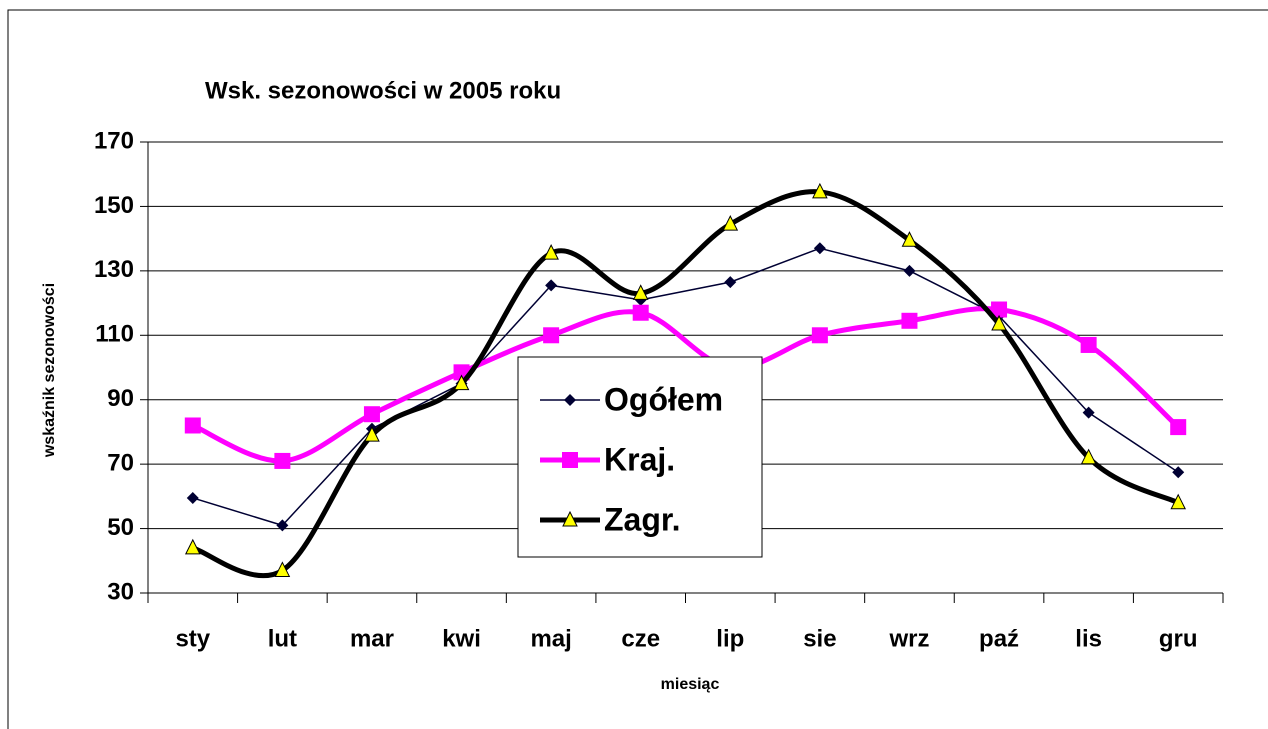  I want to click on x-tick-label: wrz, so click(908, 638).